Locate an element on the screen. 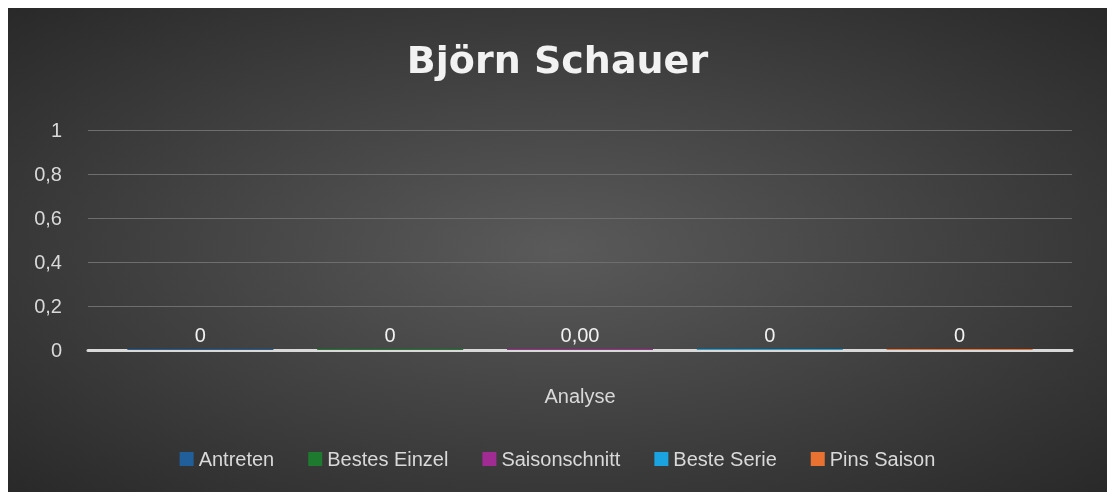  legend-label: Antreten is located at coordinates (236, 459).